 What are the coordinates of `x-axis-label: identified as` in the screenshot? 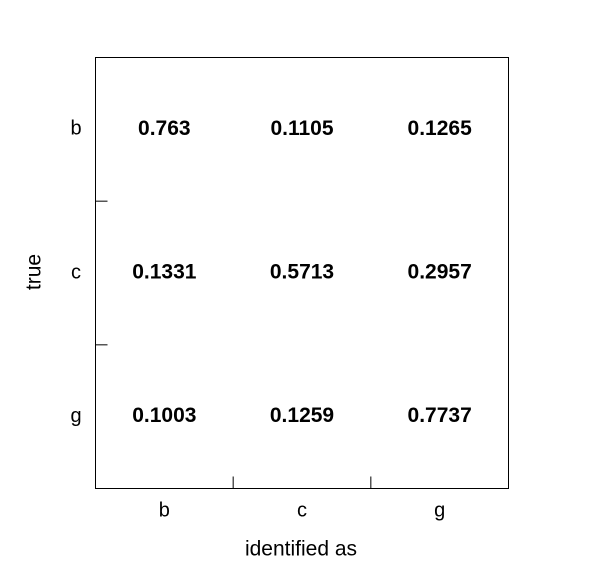 It's located at (301, 549).